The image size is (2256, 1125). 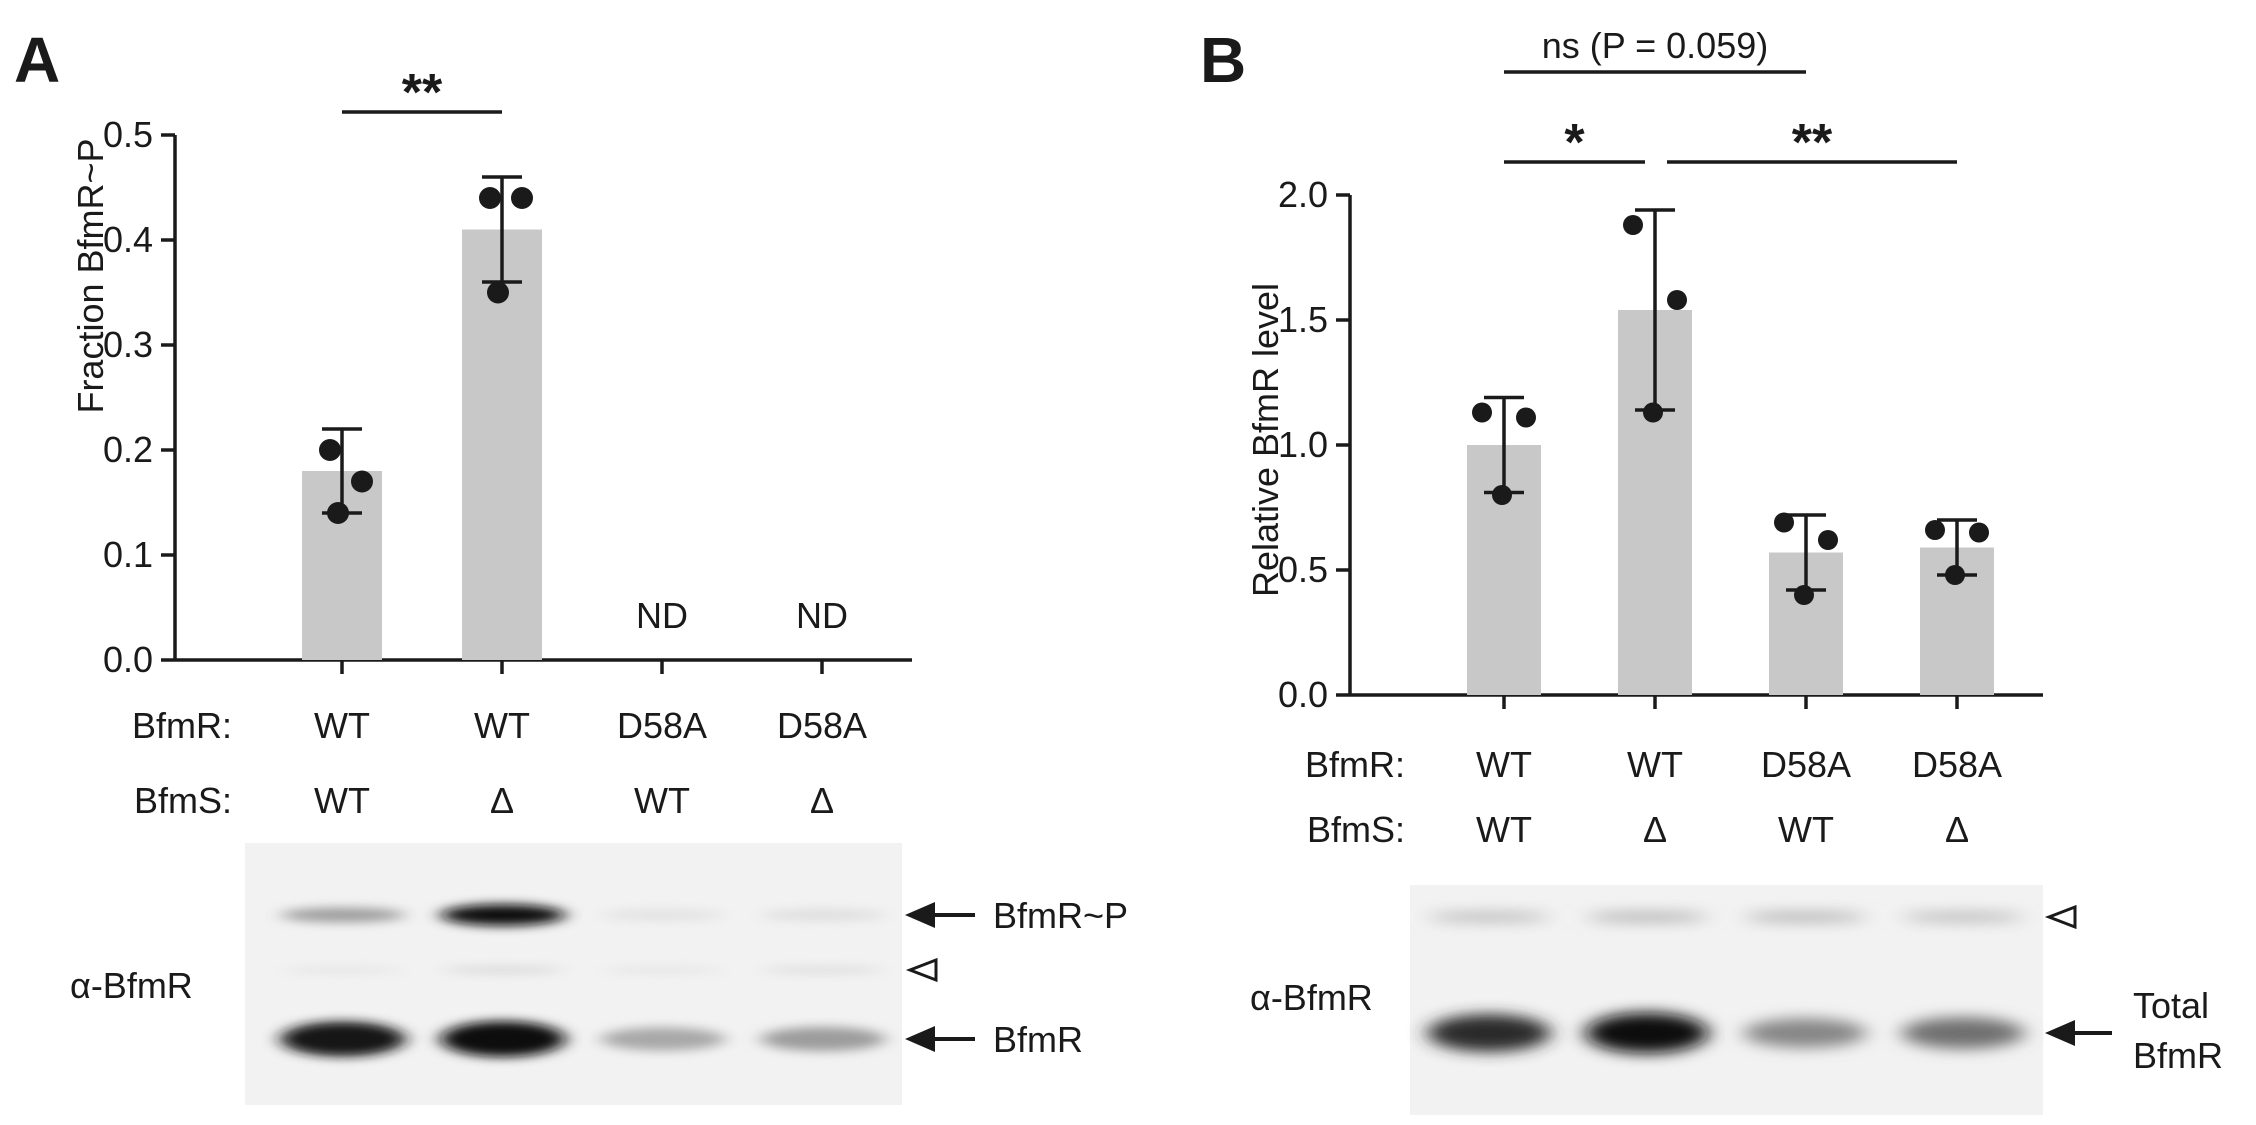 What do you see at coordinates (1038, 1039) in the screenshot?
I see `panel-a-band-label-bfmr: BfmR` at bounding box center [1038, 1039].